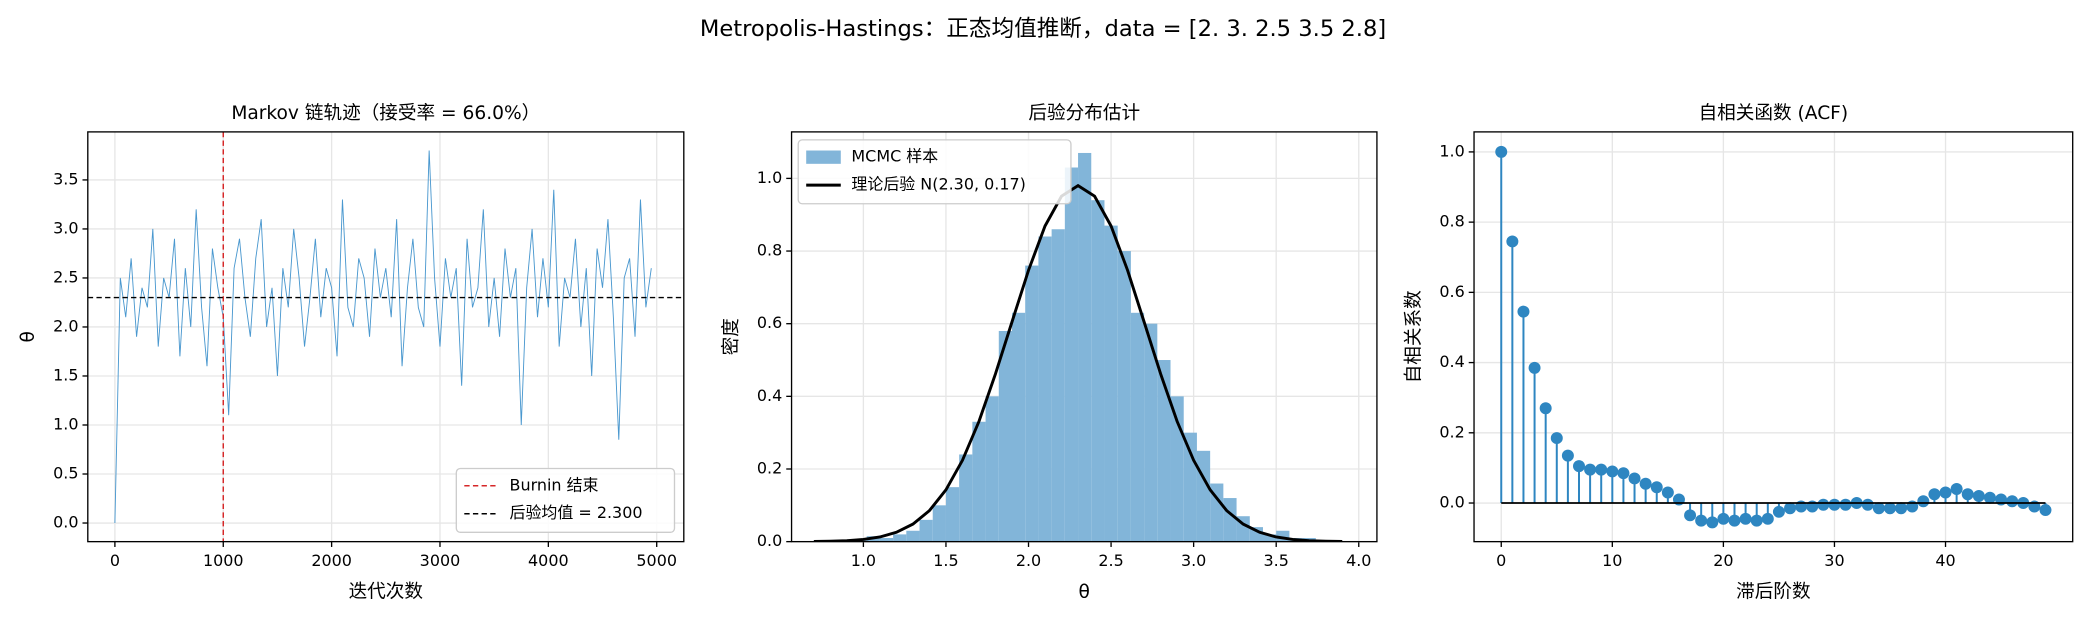 This screenshot has width=2086, height=619. I want to click on y-tick-label: 2.5, so click(65, 276).